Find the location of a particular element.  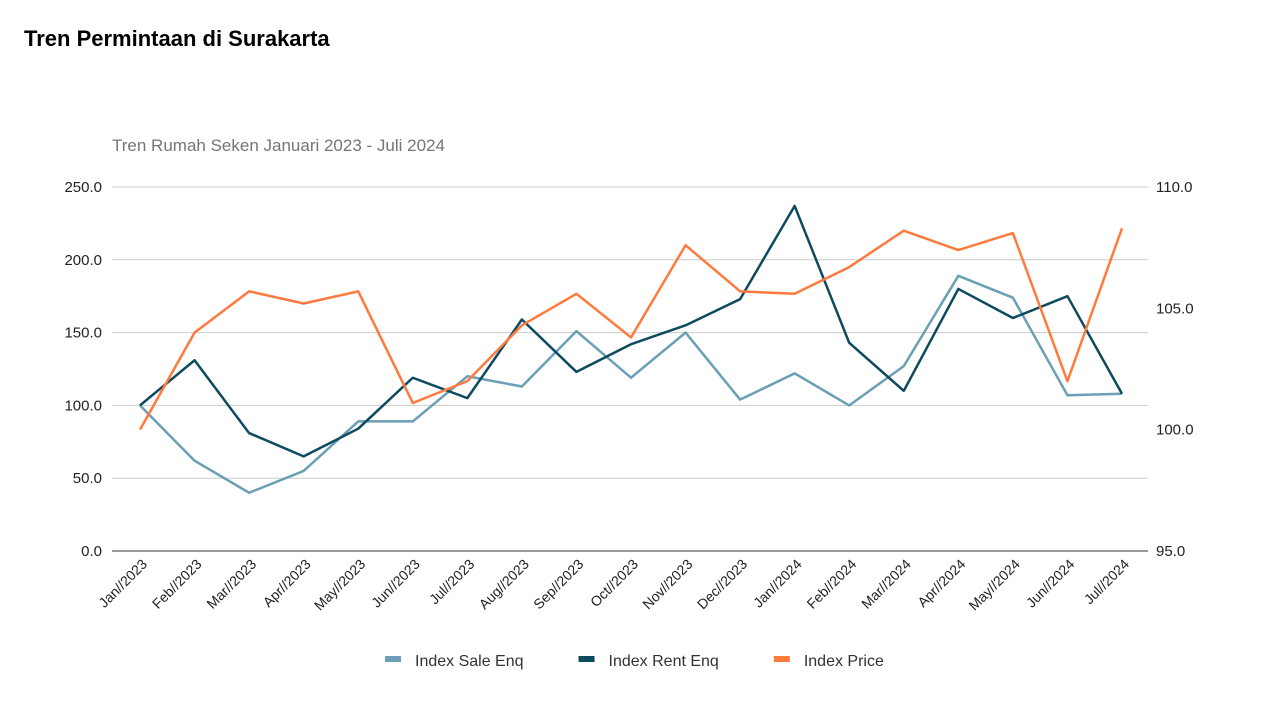

page-title: Tren Permintaan di Surakarta is located at coordinates (177, 38).